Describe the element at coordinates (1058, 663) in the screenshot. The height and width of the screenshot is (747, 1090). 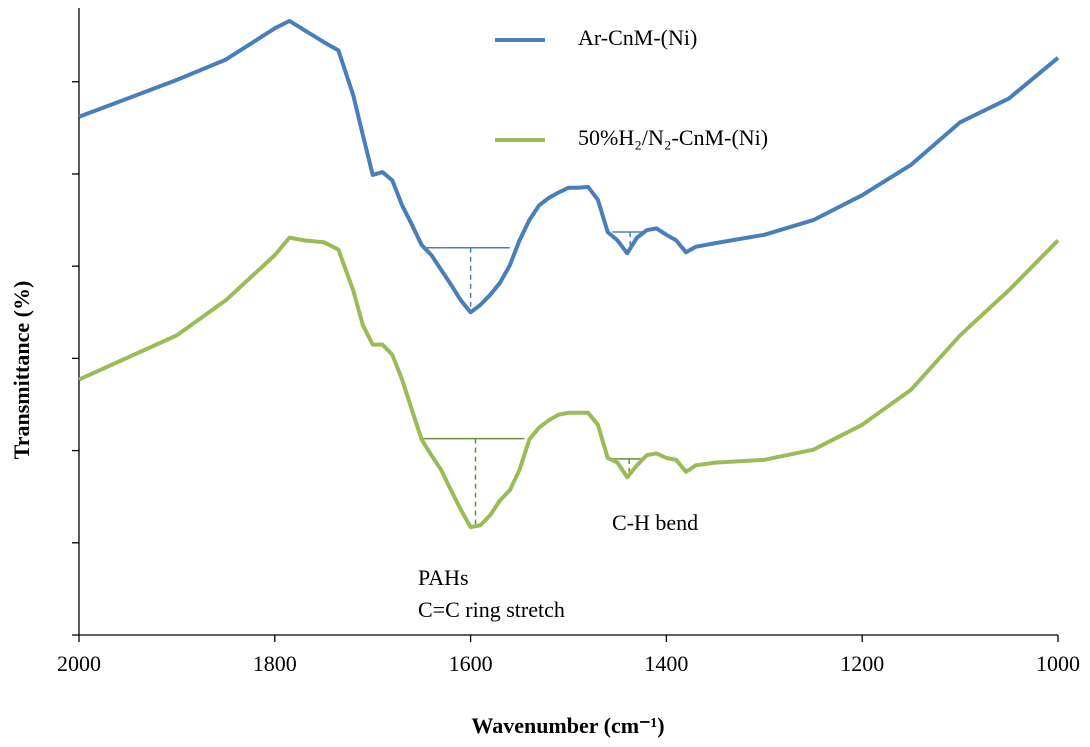
I see `x-tick-label: 1000` at that location.